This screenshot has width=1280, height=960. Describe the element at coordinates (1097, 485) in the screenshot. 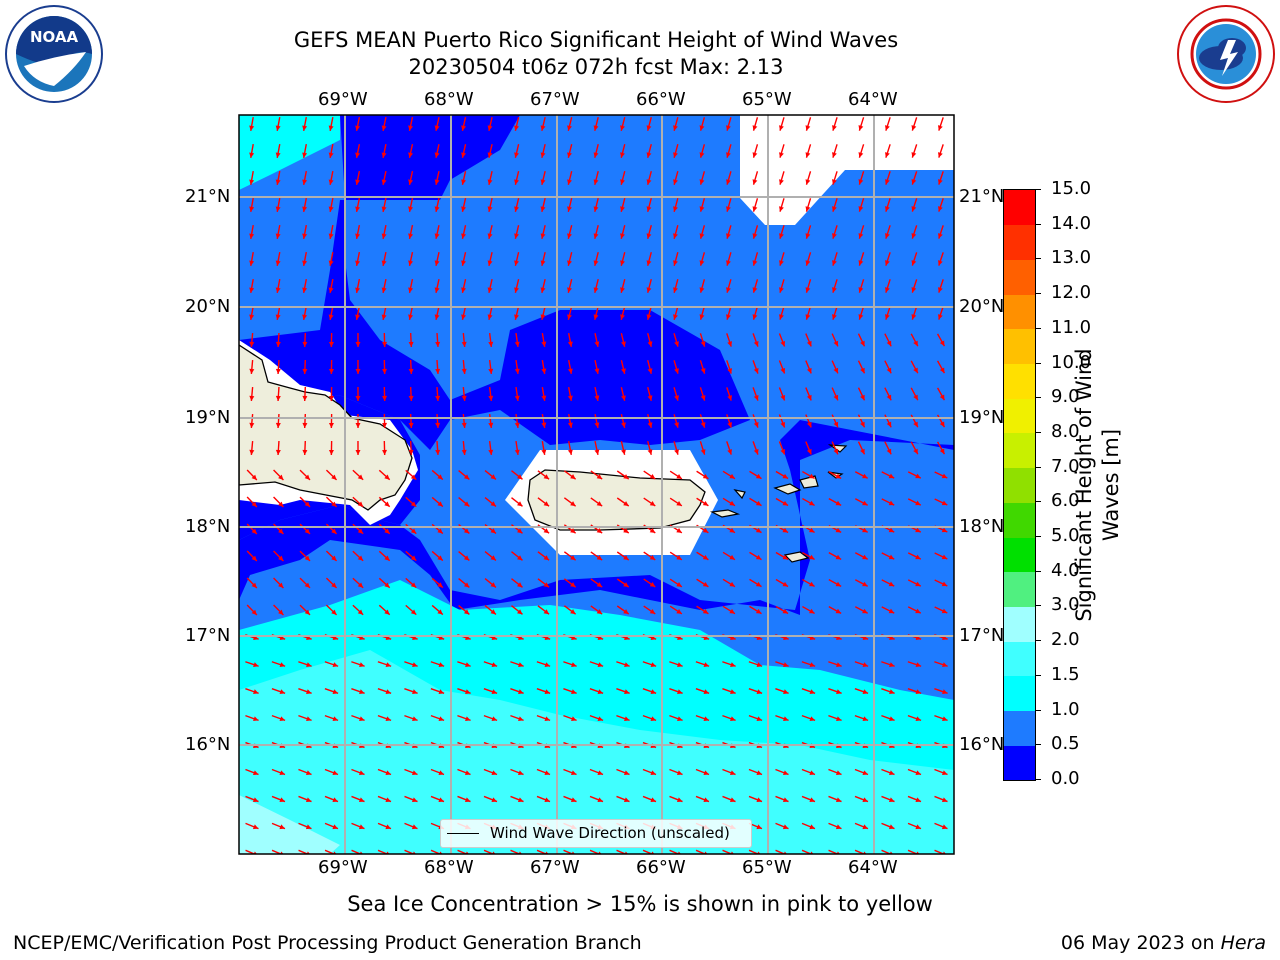

I see `colorbar-label: Significant Height of Wind Waves [m]` at that location.